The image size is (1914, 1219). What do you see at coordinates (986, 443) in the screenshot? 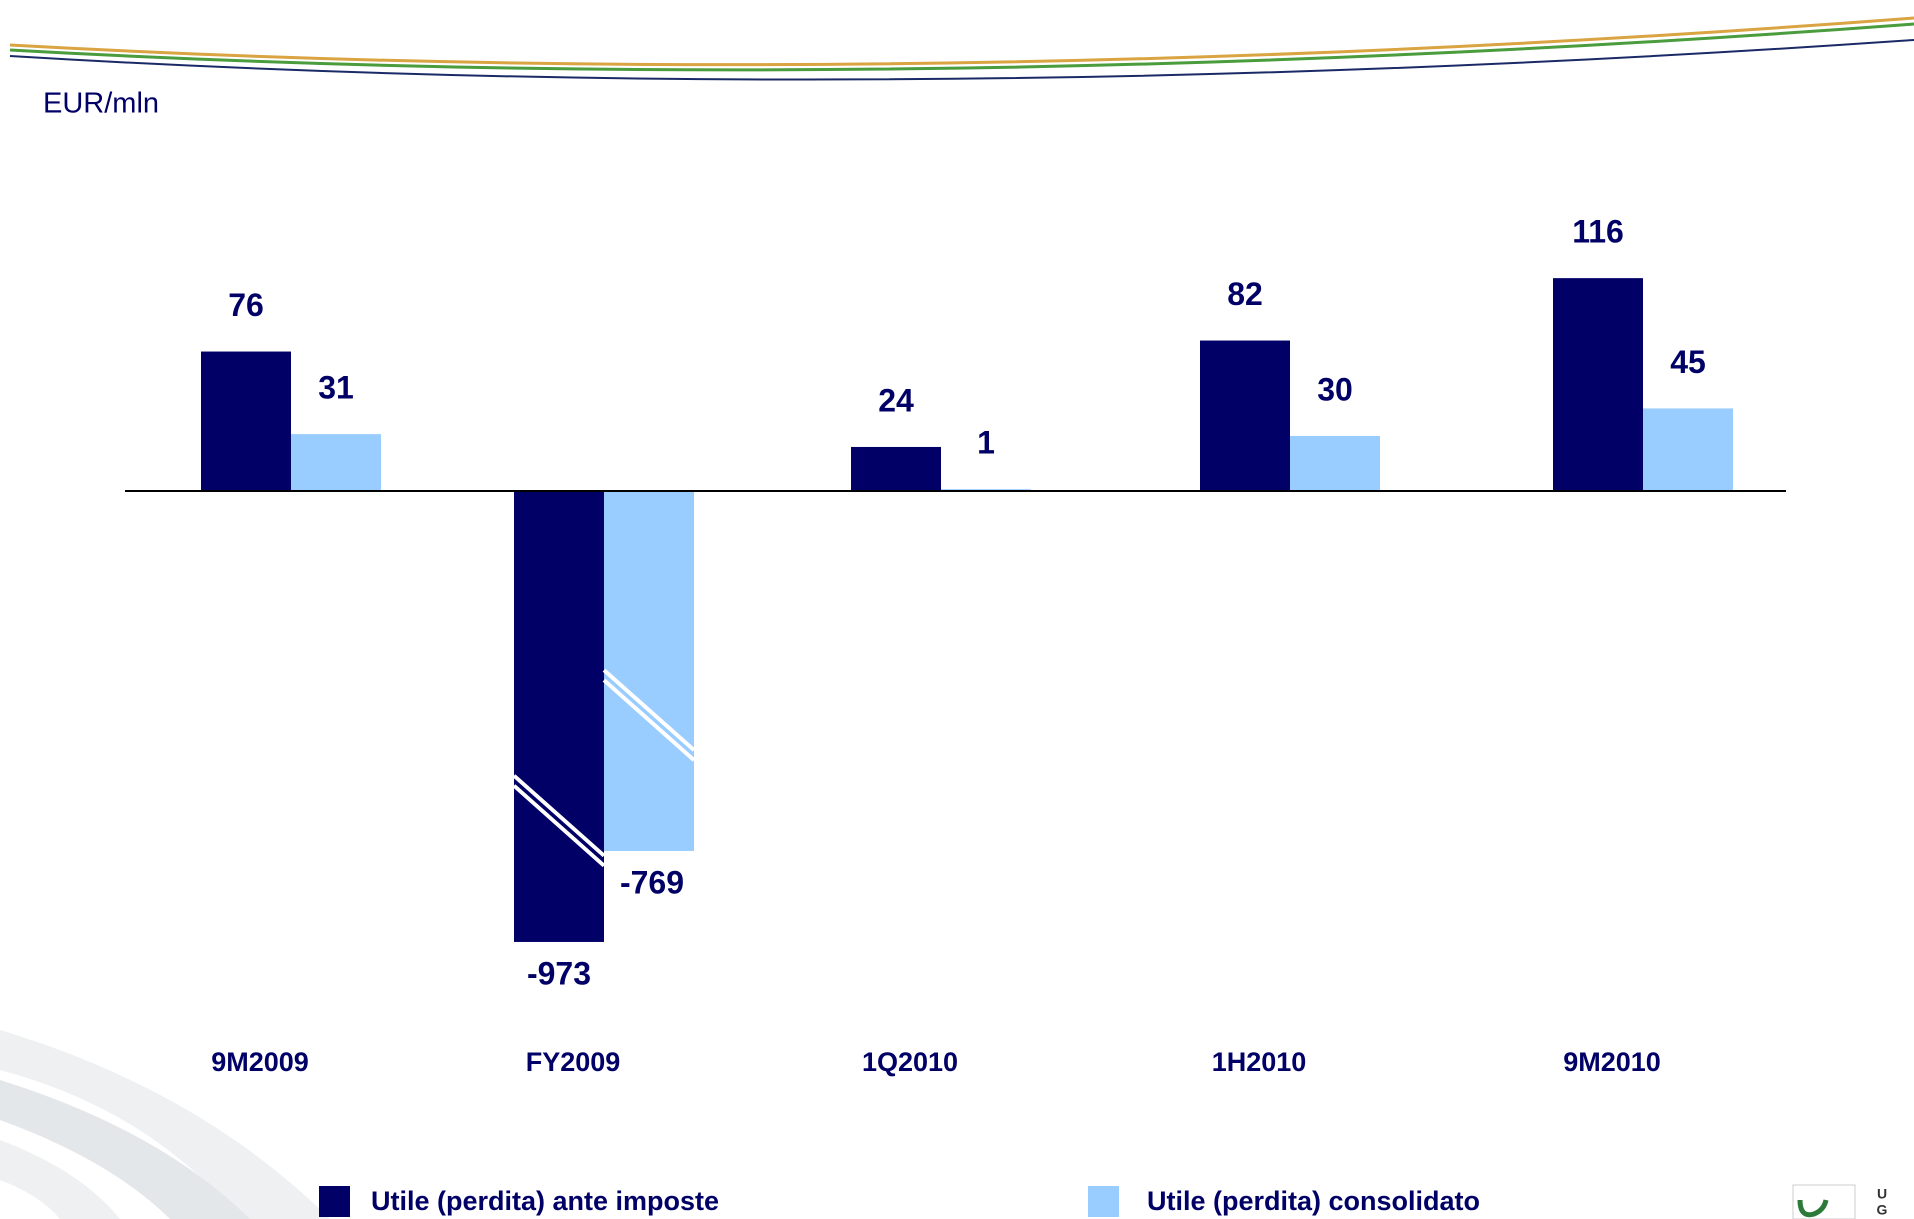
I see `data-label: 1` at bounding box center [986, 443].